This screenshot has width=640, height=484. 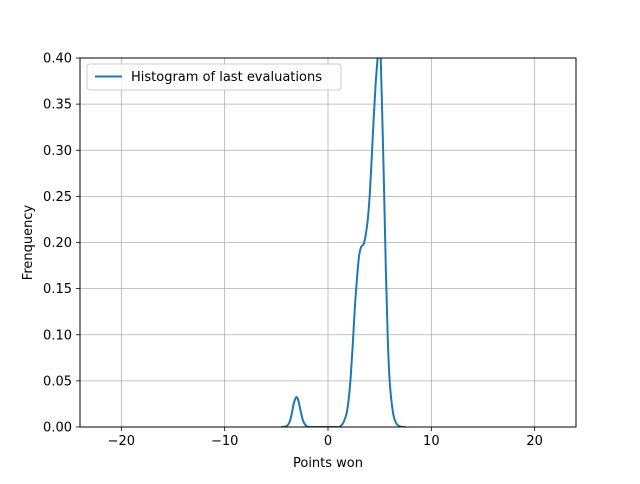 I want to click on x-tick-label: −10, so click(x=224, y=441).